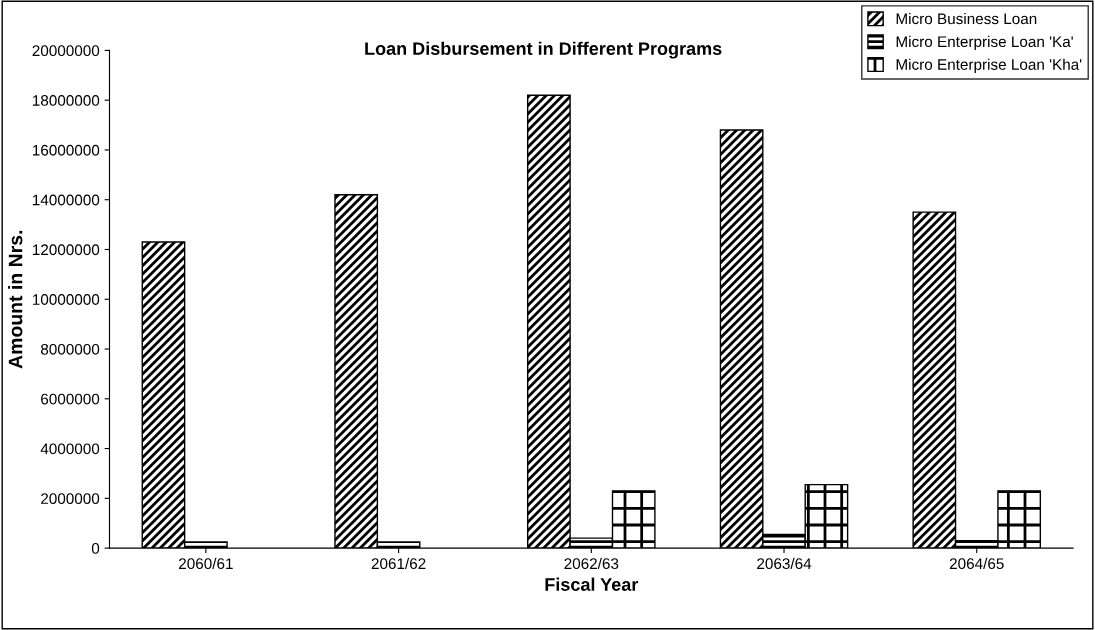 The image size is (1095, 630). I want to click on y-tick-label: 16000000, so click(66, 150).